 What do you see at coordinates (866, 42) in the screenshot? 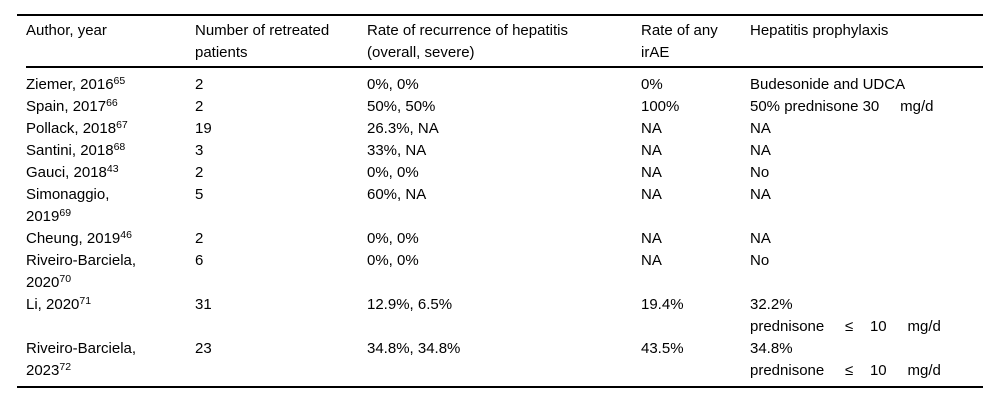
I see `column-header-prophylaxis: Hepatitis prophylaxis` at bounding box center [866, 42].